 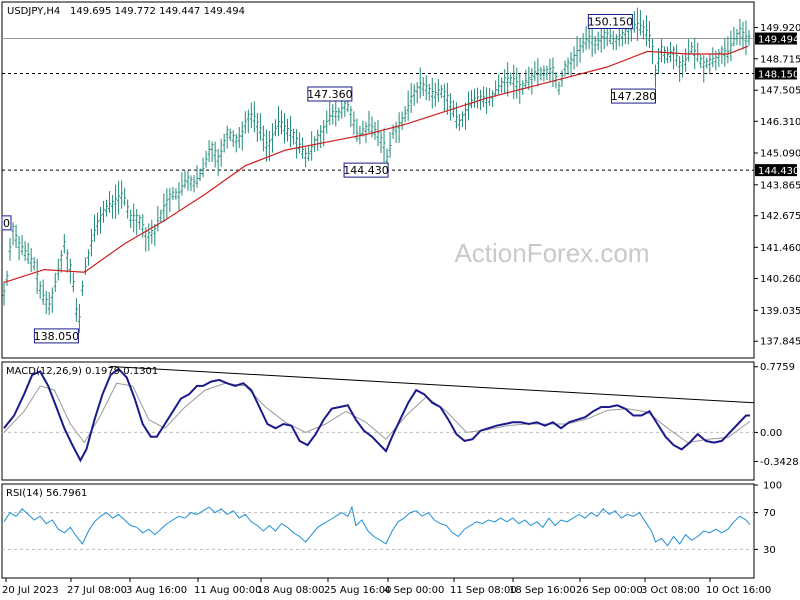 I want to click on annotation-label: 144.430, so click(x=366, y=170).